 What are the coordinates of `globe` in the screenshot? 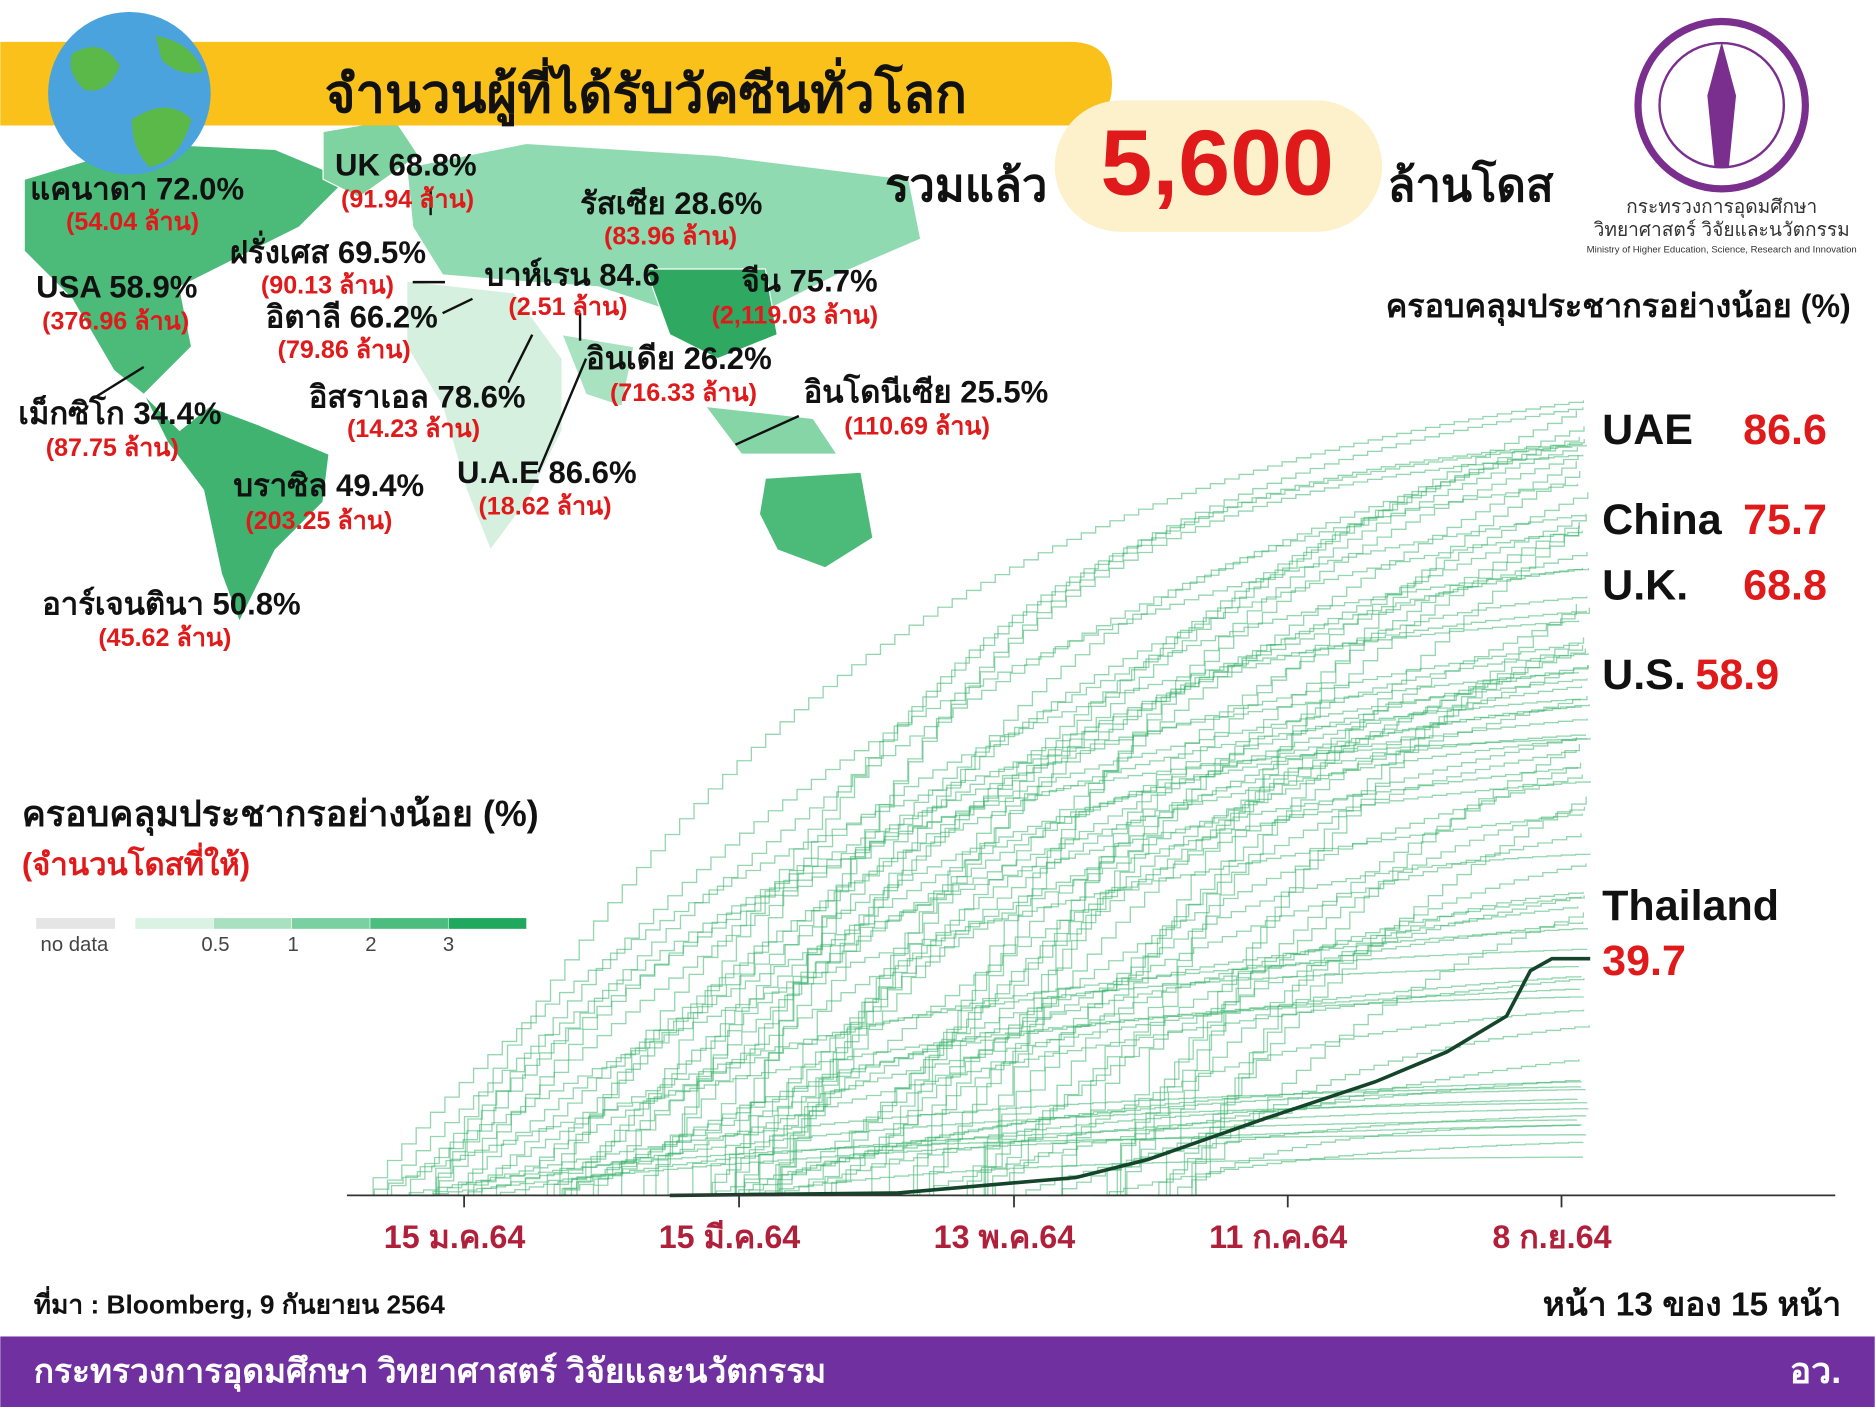 It's located at (129, 93).